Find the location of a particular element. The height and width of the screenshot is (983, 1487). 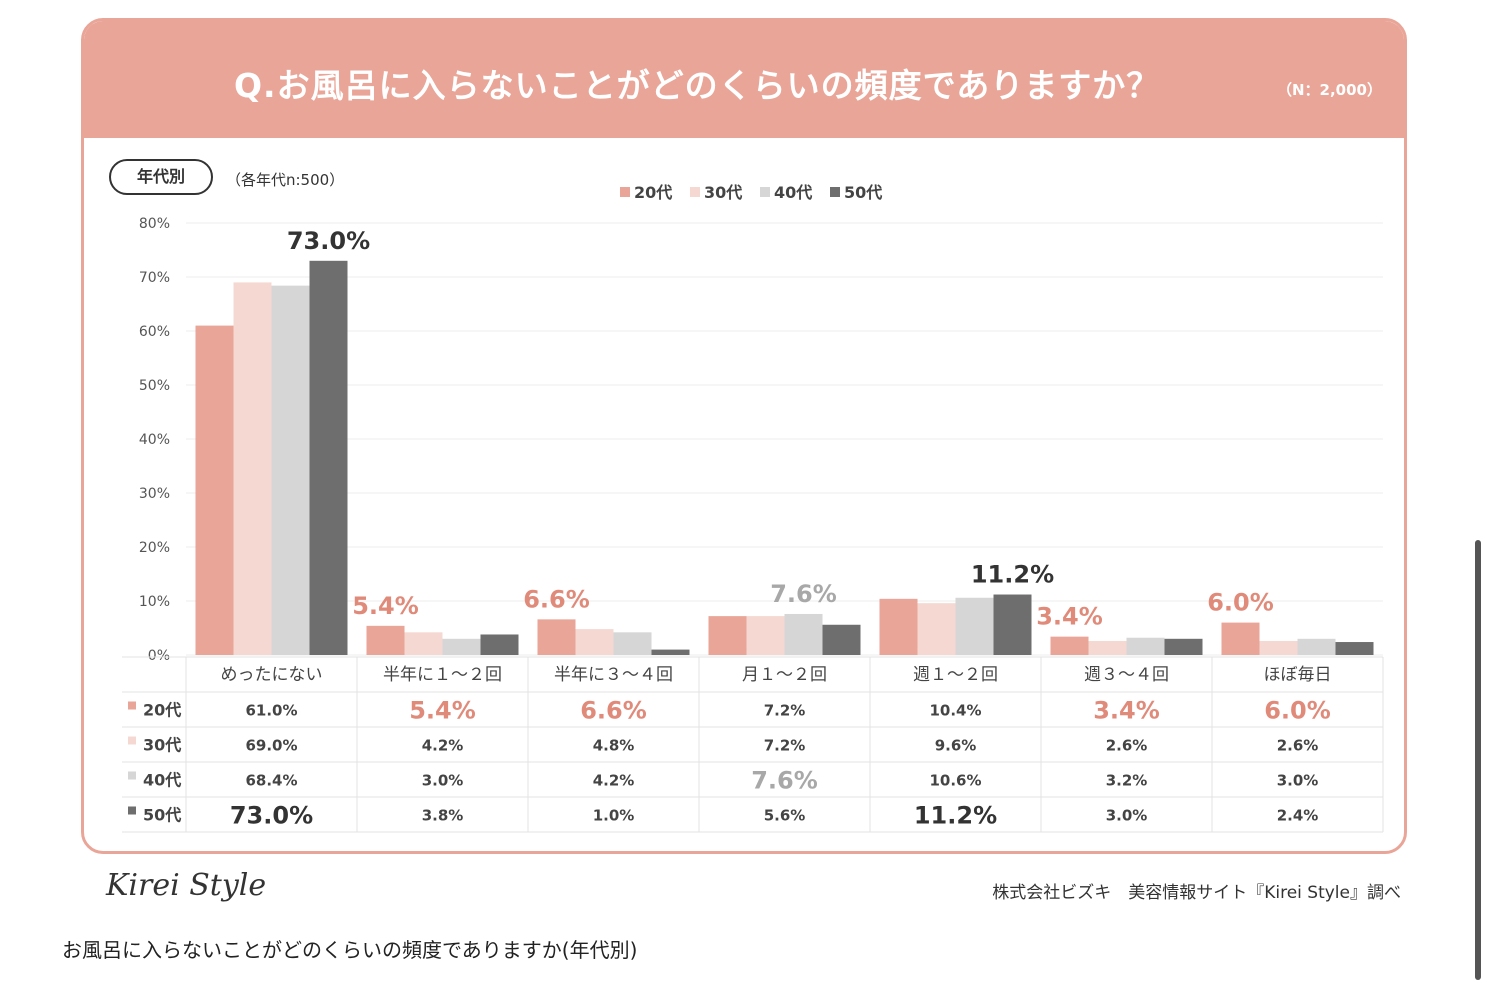

table-cell: 10.6% is located at coordinates (955, 781).